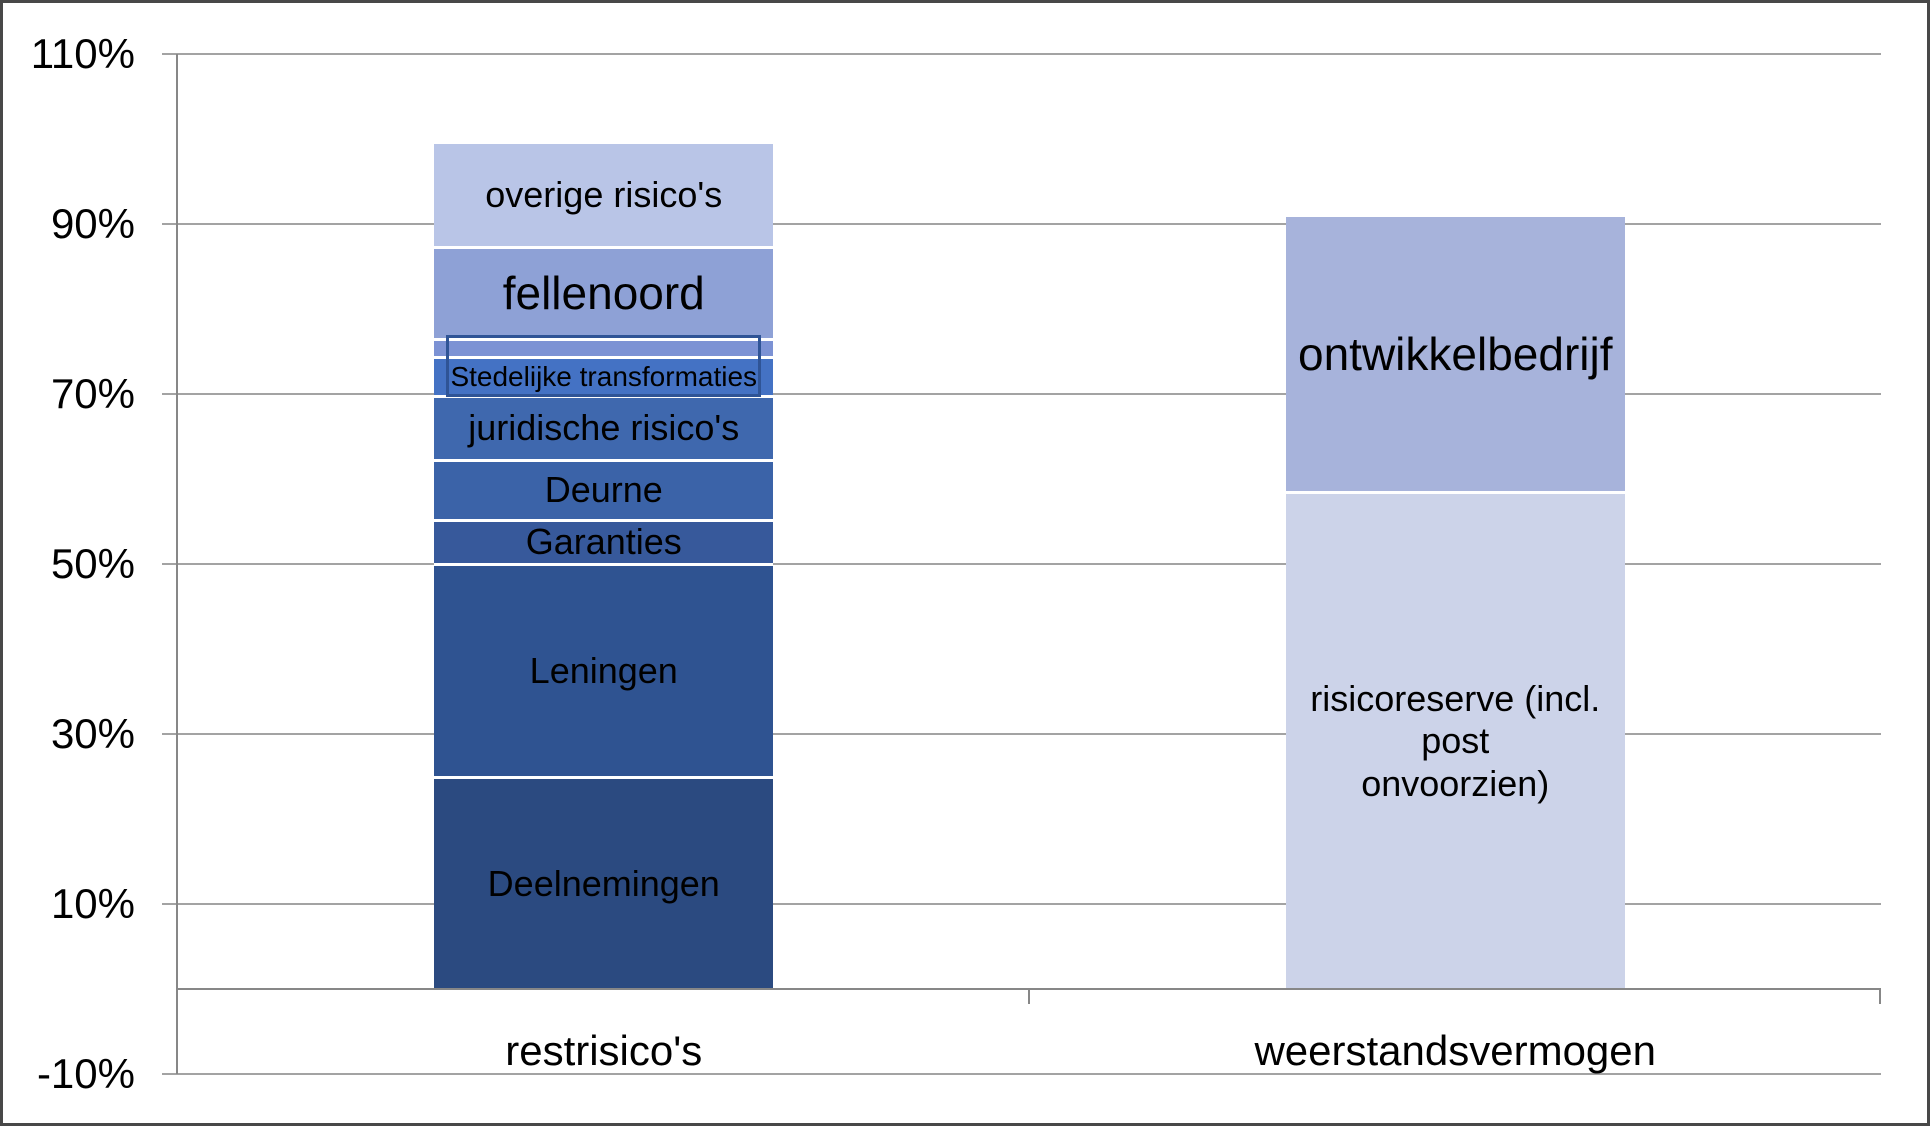 This screenshot has width=1930, height=1126. I want to click on y-axis-tick-label: 70%, so click(92, 393).